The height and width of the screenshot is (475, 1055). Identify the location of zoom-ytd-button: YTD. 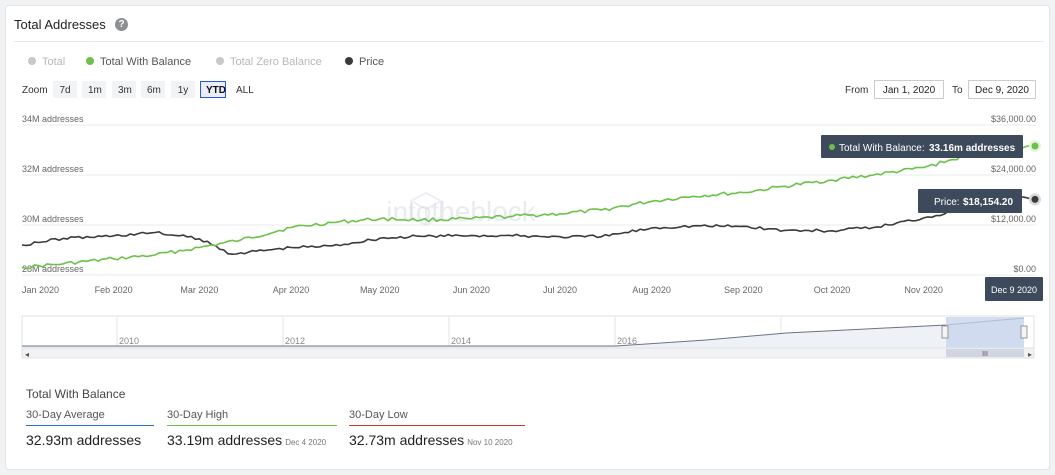
(213, 89).